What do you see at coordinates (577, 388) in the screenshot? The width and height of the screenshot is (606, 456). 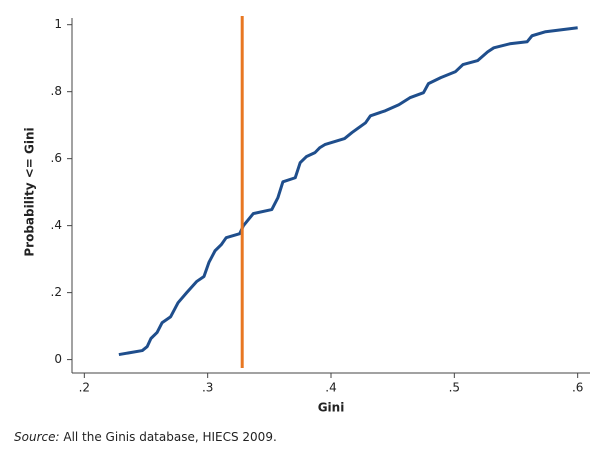 I see `x-tick-label: .6` at bounding box center [577, 388].